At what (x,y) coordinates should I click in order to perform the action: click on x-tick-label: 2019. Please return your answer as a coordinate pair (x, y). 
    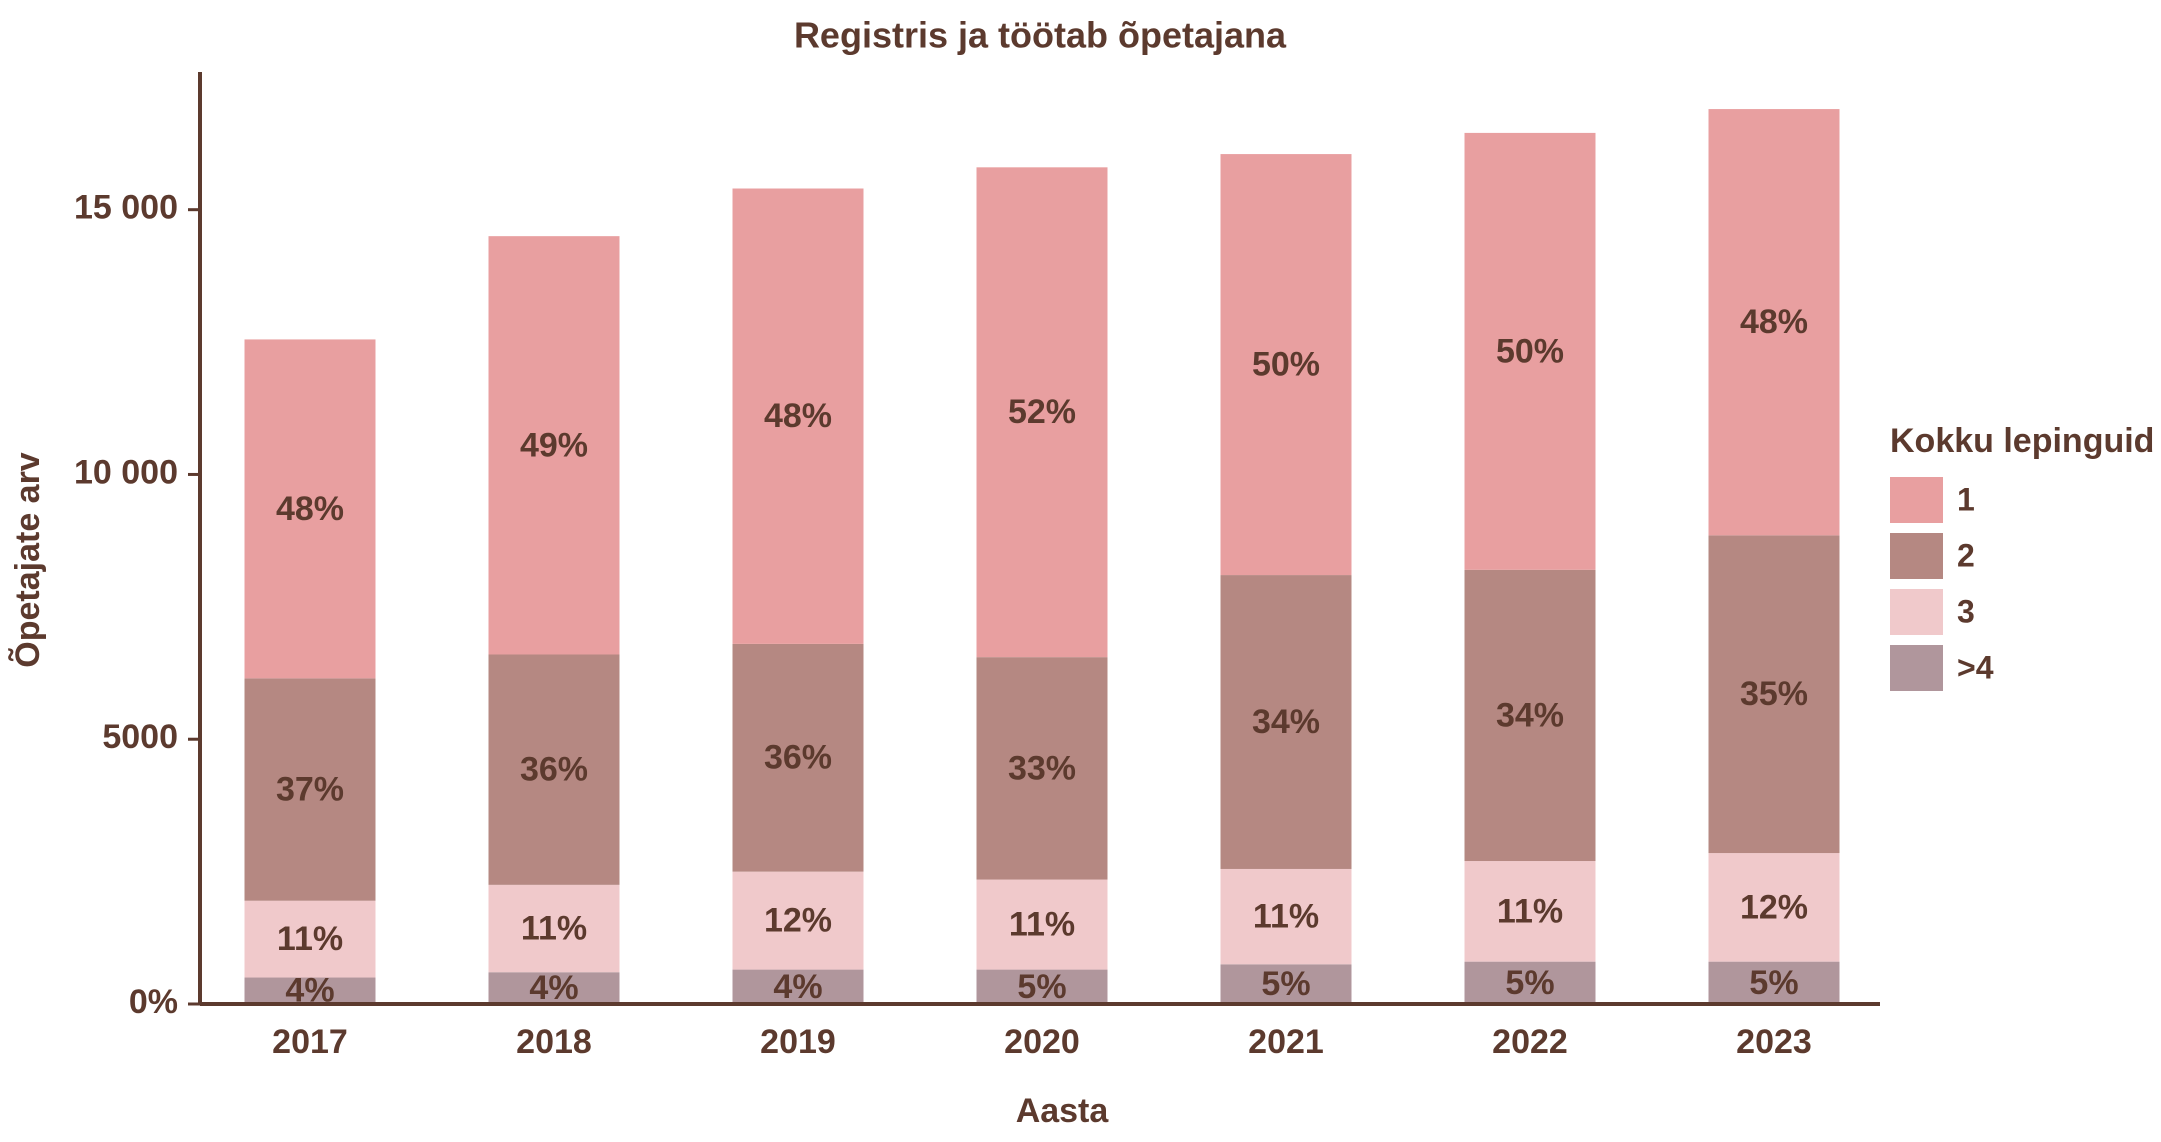
    Looking at the image, I should click on (798, 1042).